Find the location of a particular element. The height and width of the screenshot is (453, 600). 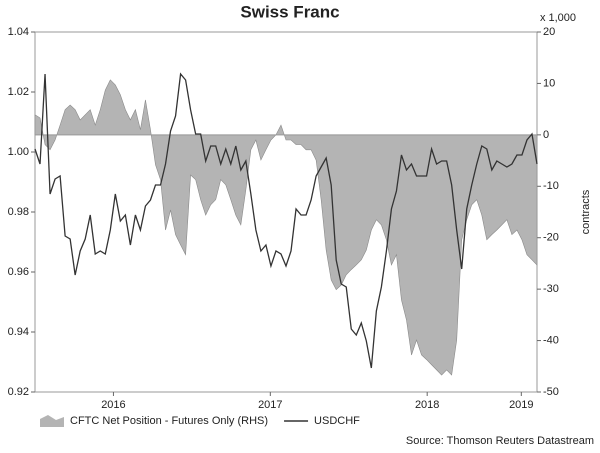

y2-tick-label: 0 is located at coordinates (546, 135).